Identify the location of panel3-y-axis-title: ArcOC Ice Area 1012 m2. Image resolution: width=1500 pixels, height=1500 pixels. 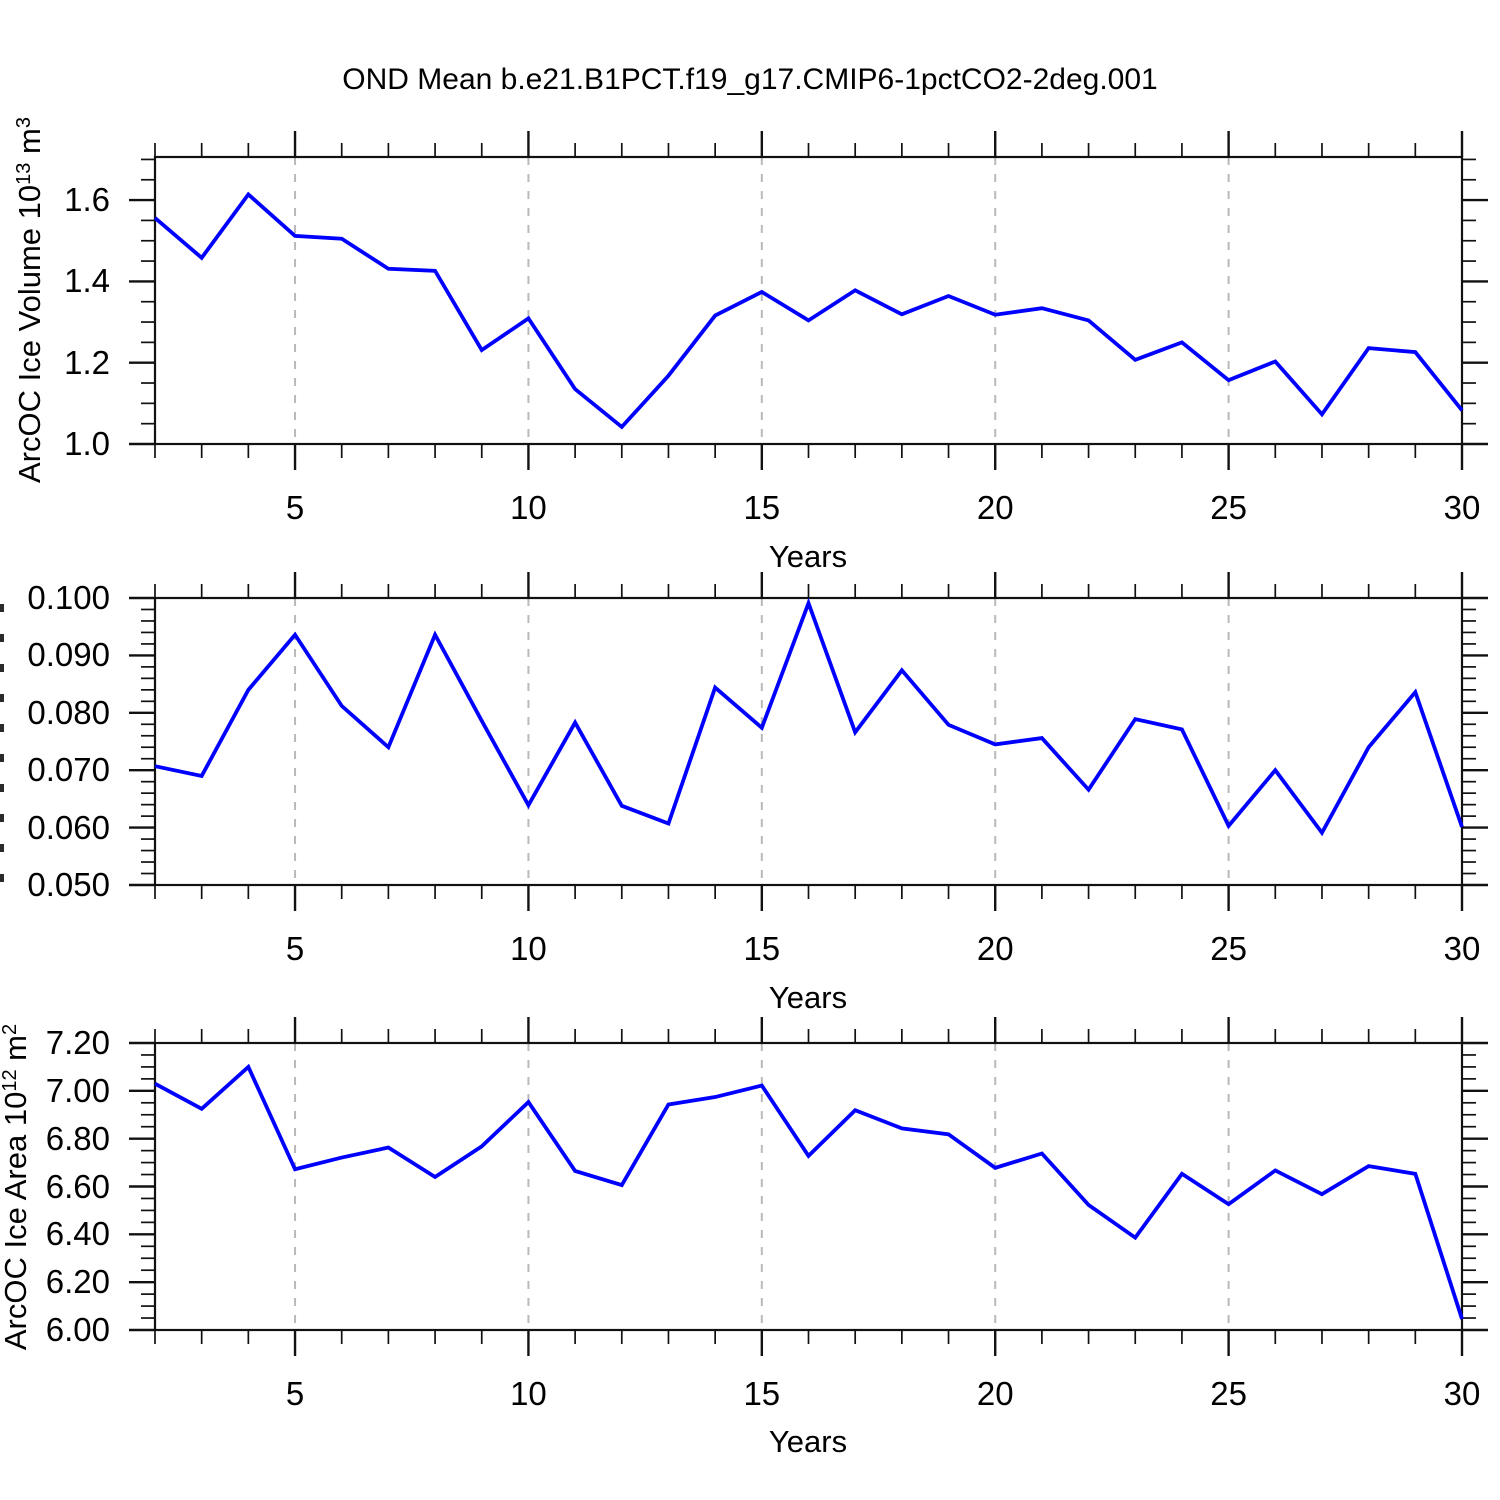
(17, 1187).